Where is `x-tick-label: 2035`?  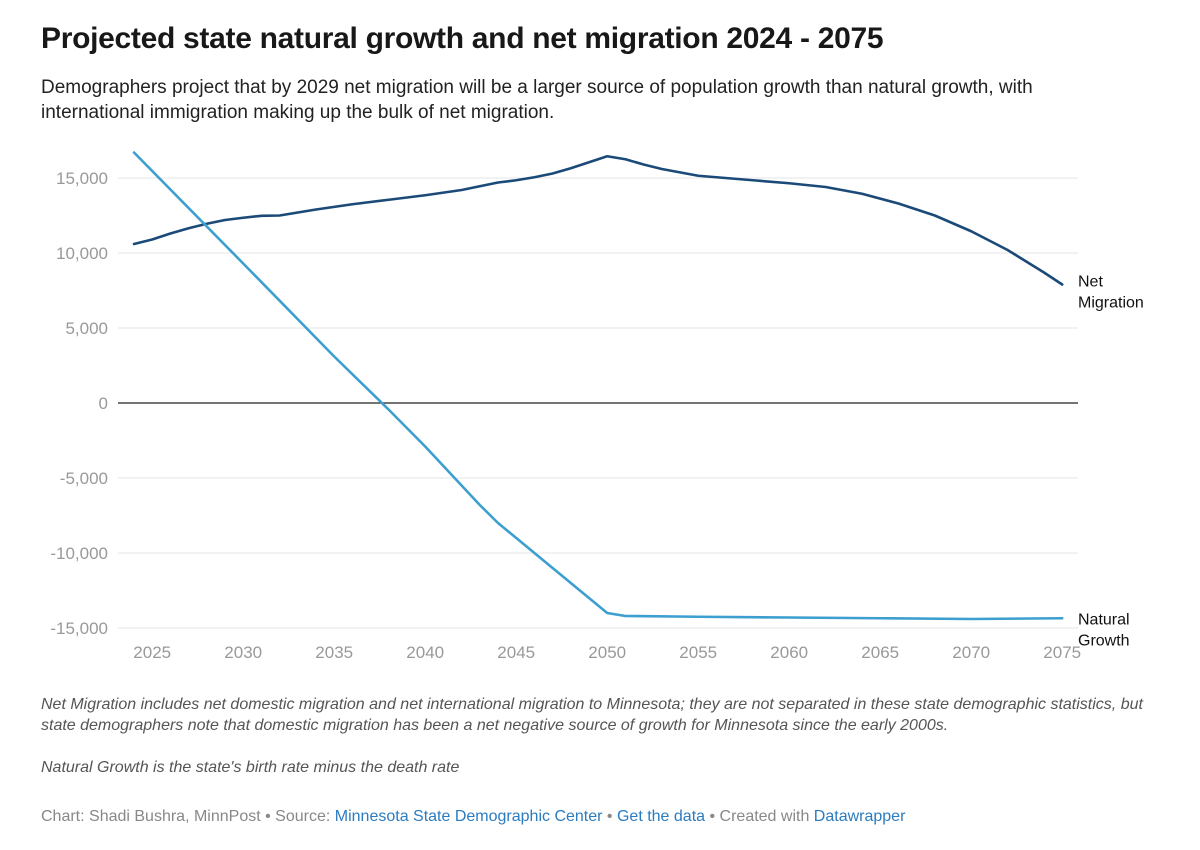
x-tick-label: 2035 is located at coordinates (334, 652).